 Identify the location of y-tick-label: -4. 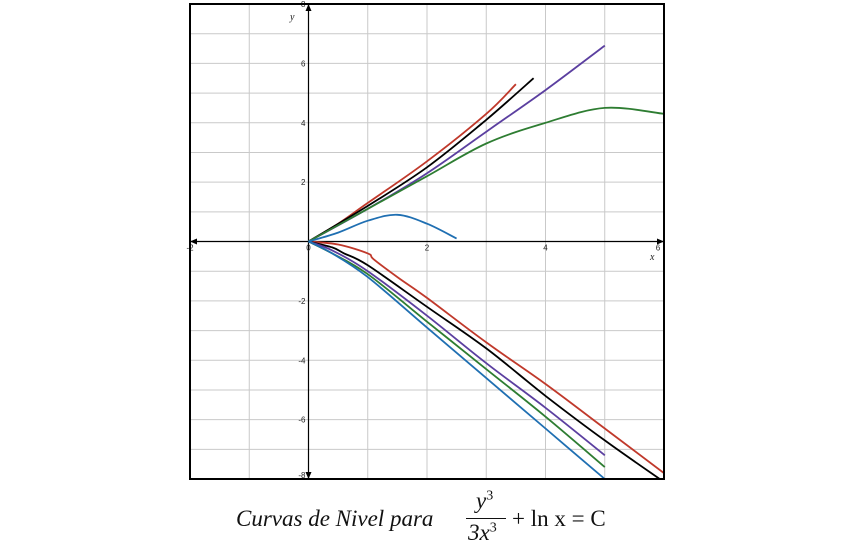
(302, 360).